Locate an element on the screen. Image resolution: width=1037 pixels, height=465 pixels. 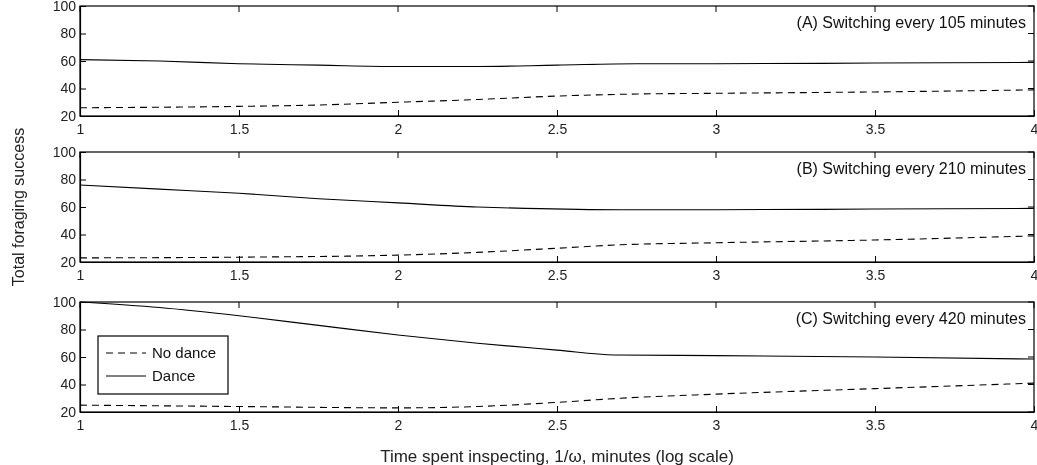
x-axis-title: Time spent inspecting, 1/ω, minutes (log scale) is located at coordinates (557, 456).